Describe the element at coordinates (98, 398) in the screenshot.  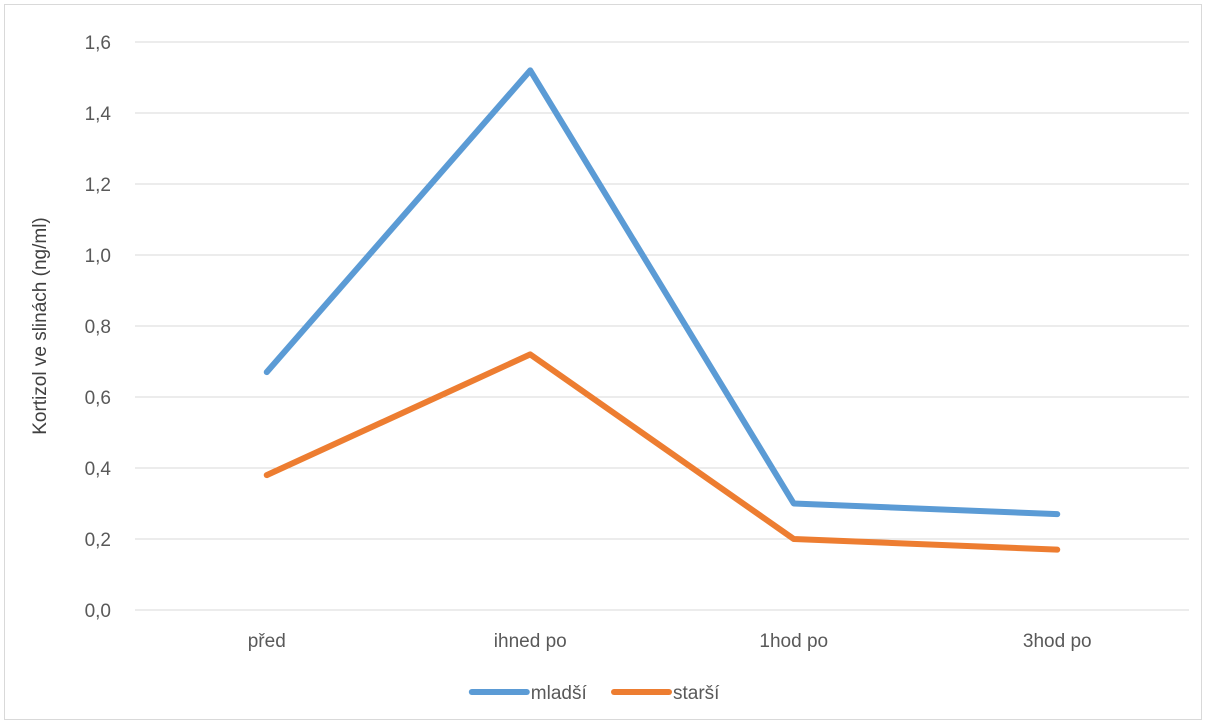
I see `y-tick-label: 0,6` at that location.